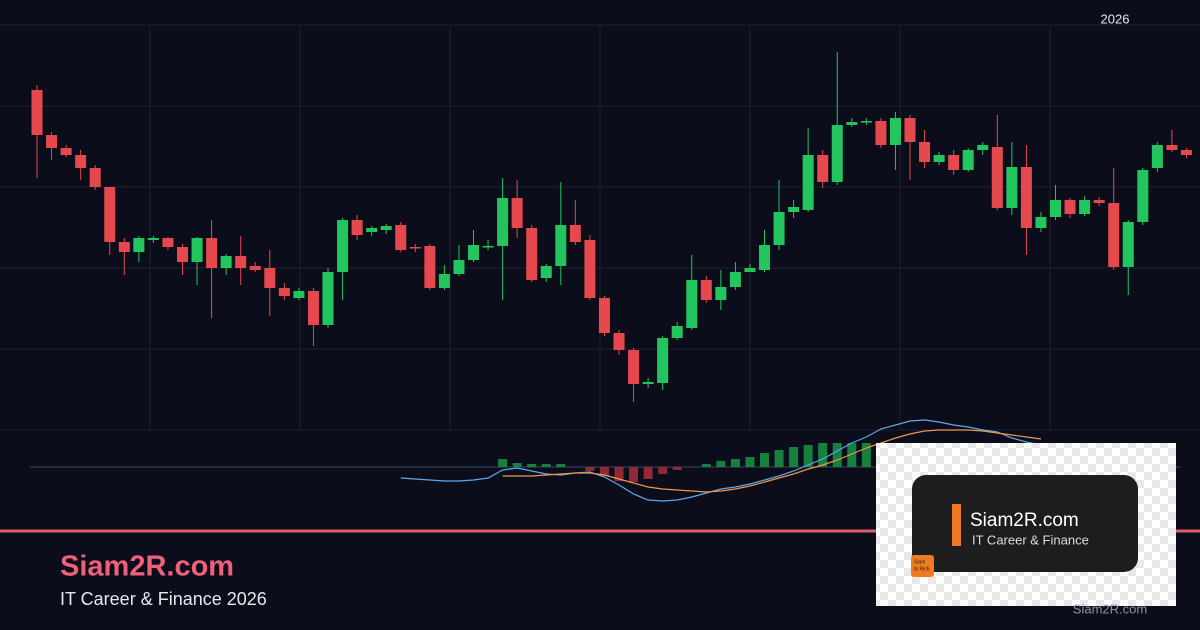 Image resolution: width=1200 pixels, height=630 pixels. Describe the element at coordinates (1115, 18) in the screenshot. I see `year-annotation: 2026` at that location.